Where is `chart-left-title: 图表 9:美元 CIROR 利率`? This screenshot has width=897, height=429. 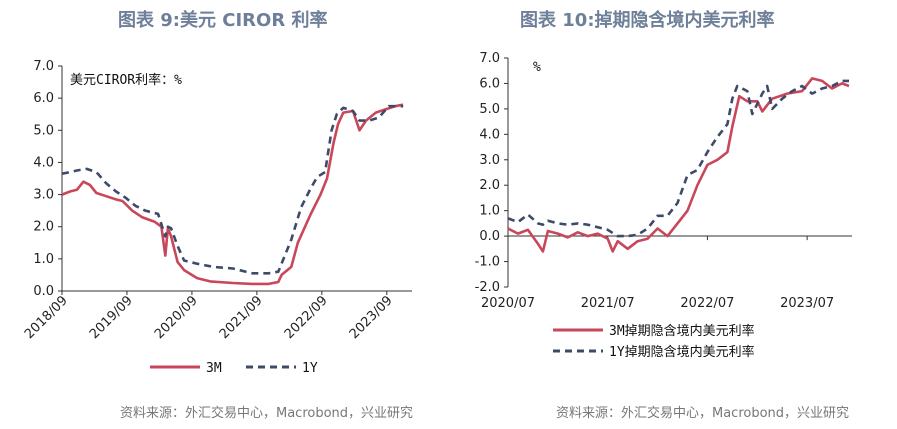 chart-left-title: 图表 9:美元 CIROR 利率 is located at coordinates (223, 20).